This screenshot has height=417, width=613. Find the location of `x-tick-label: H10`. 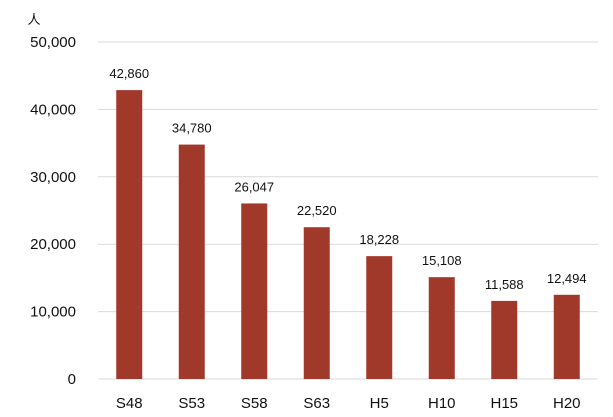

x-tick-label: H10 is located at coordinates (442, 403).